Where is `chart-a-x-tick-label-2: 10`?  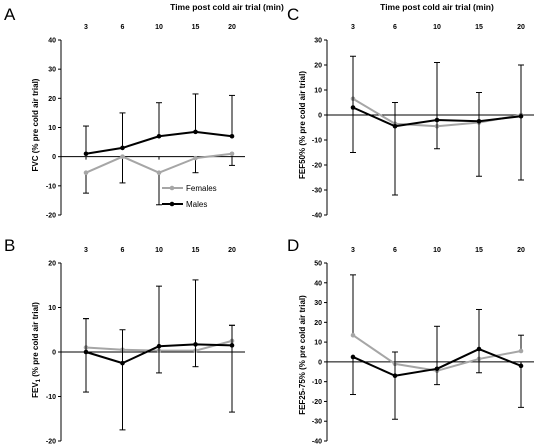
chart-a-x-tick-label-2: 10 is located at coordinates (159, 27).